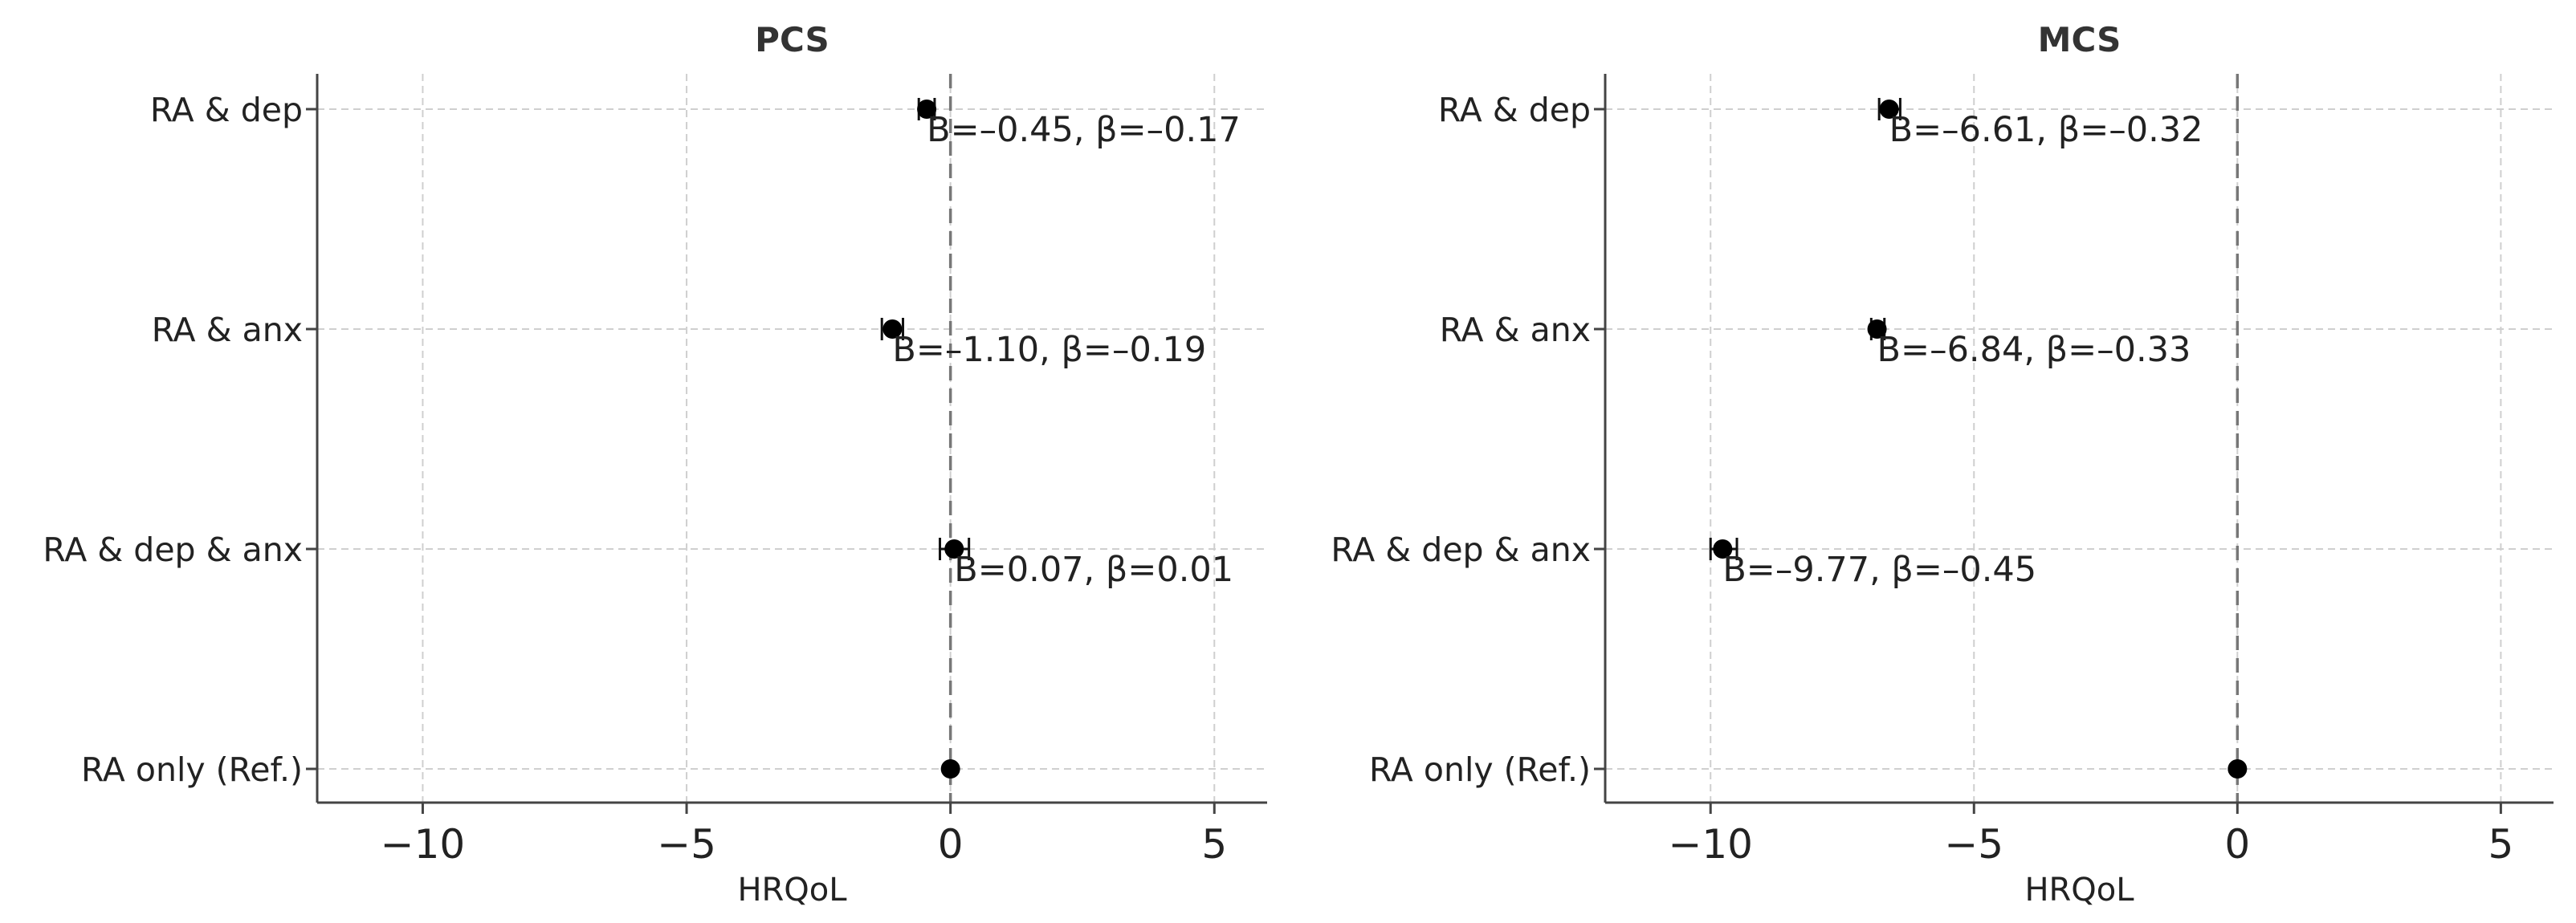 Image resolution: width=2576 pixels, height=923 pixels. What do you see at coordinates (2034, 350) in the screenshot?
I see `data-annotation: B=–6.84, β=–0.33` at bounding box center [2034, 350].